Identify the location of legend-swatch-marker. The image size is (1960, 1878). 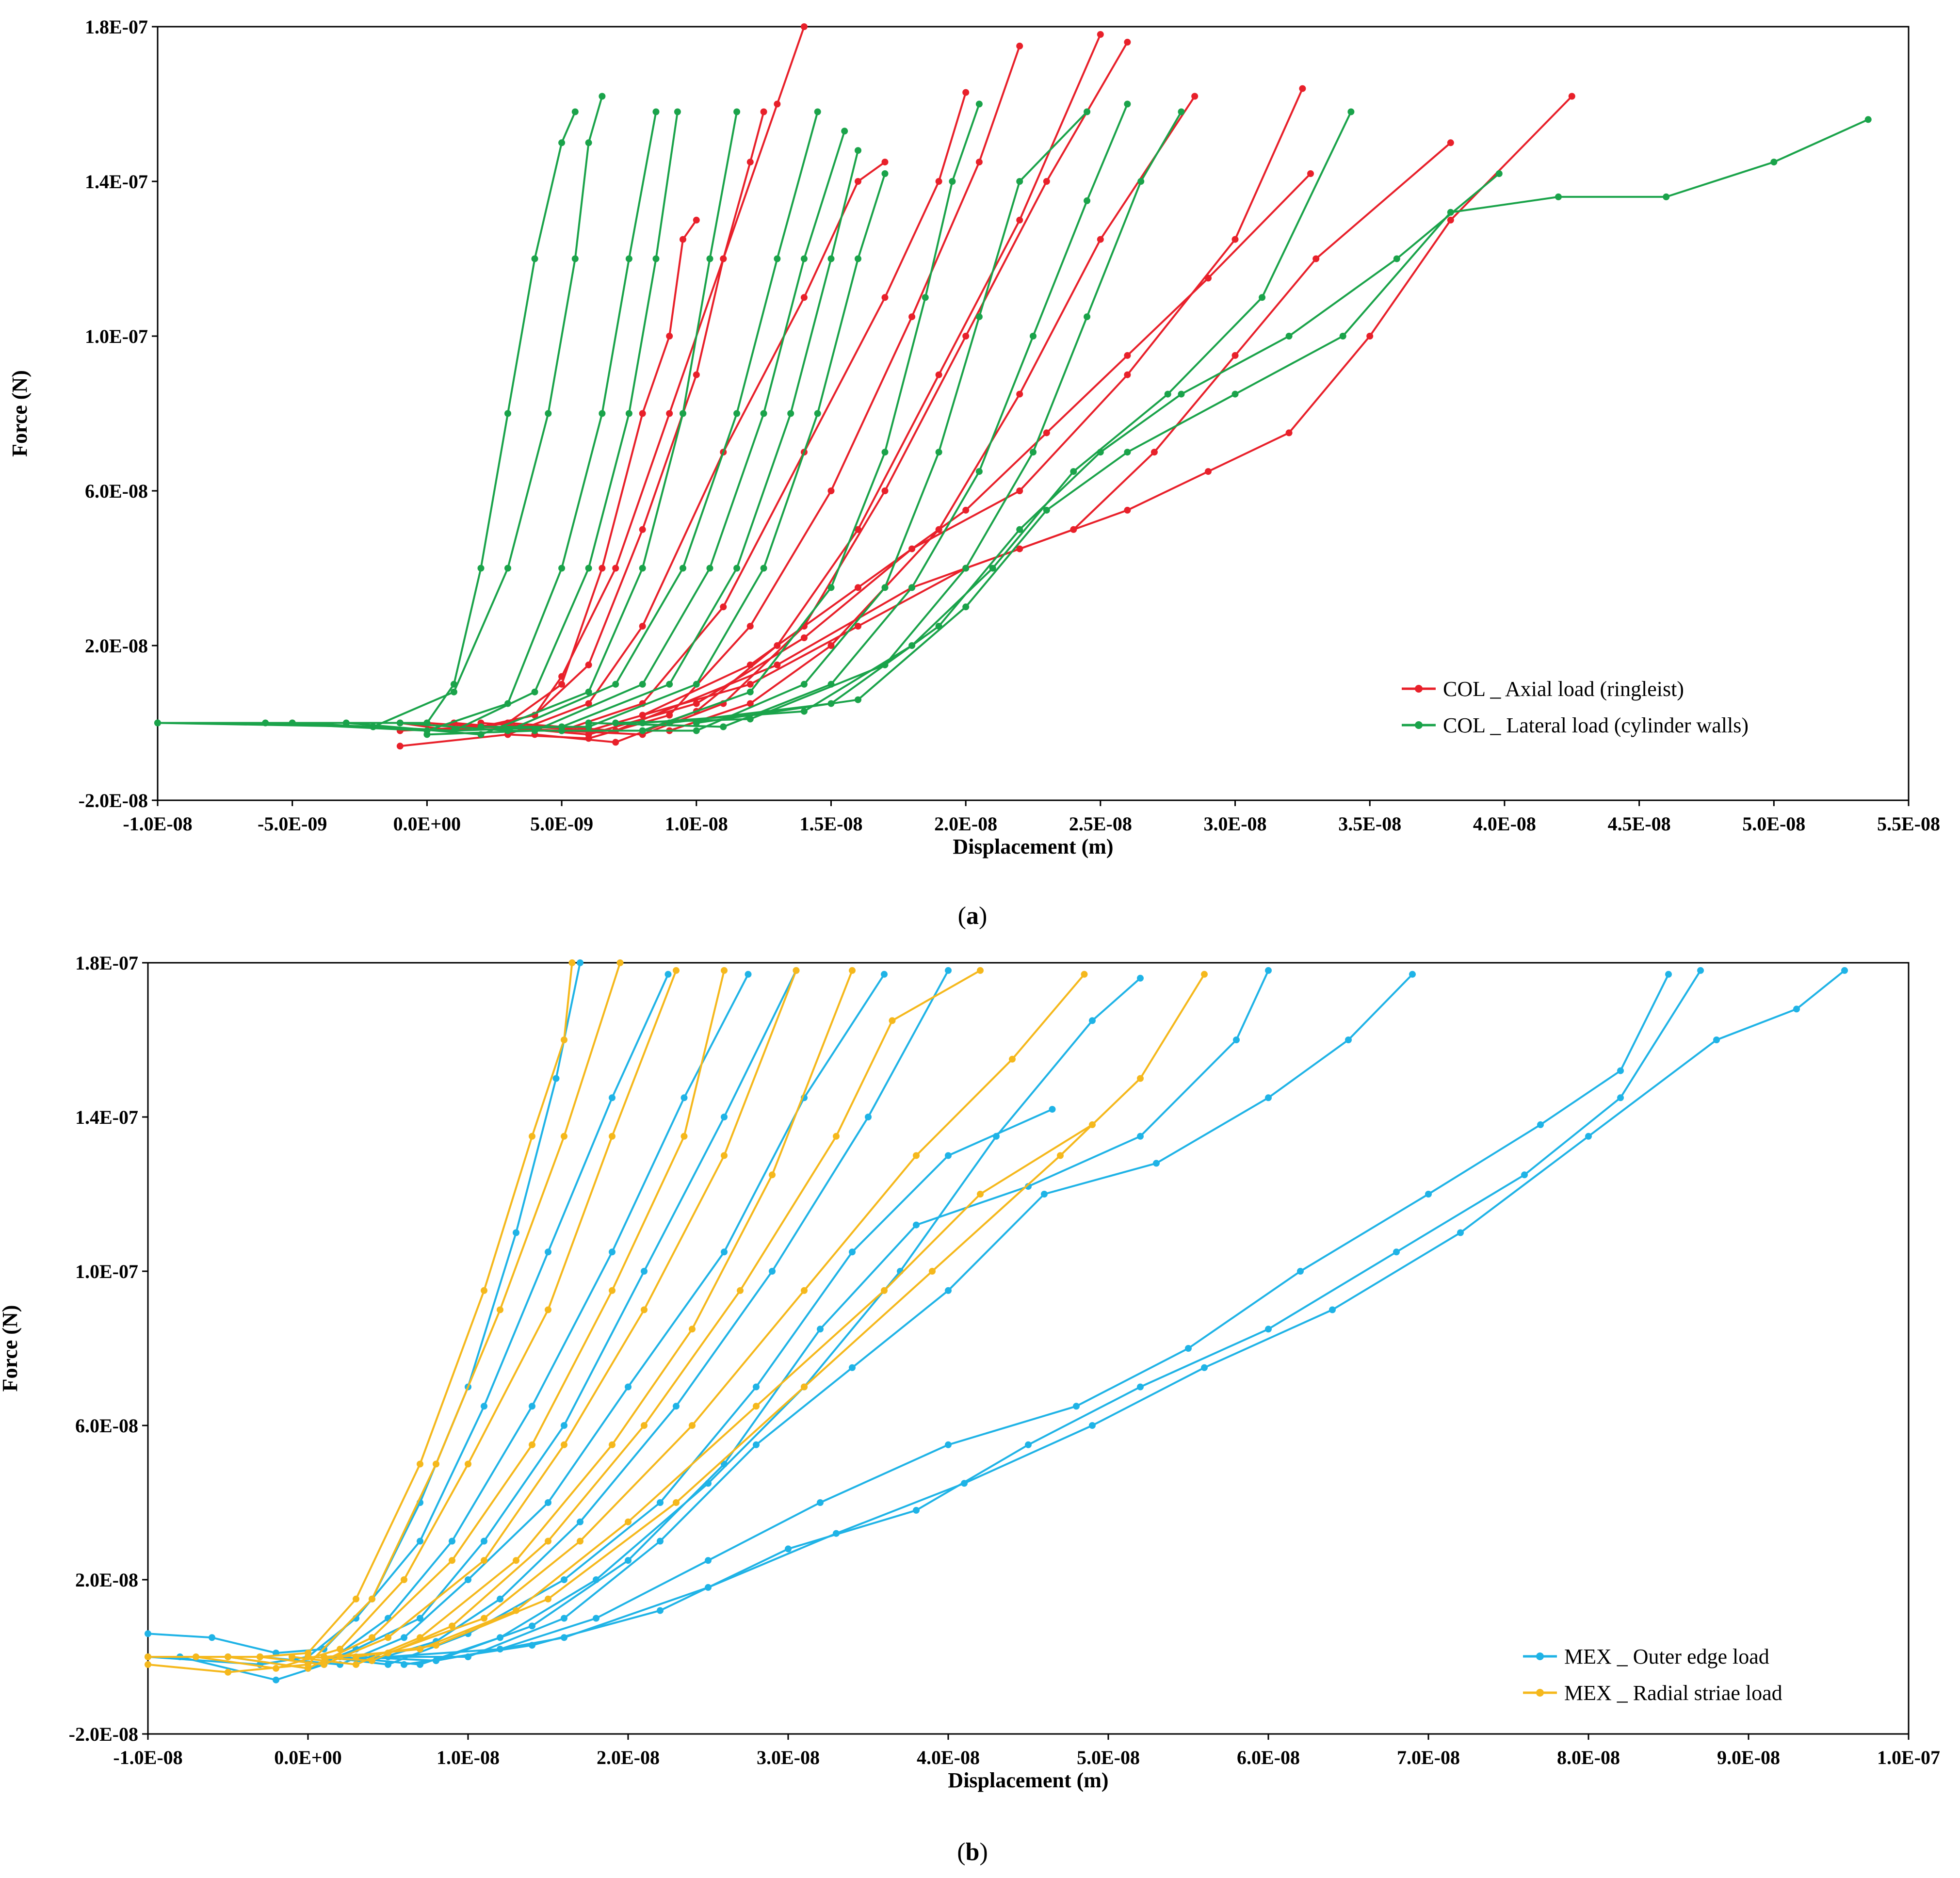
(1540, 1693).